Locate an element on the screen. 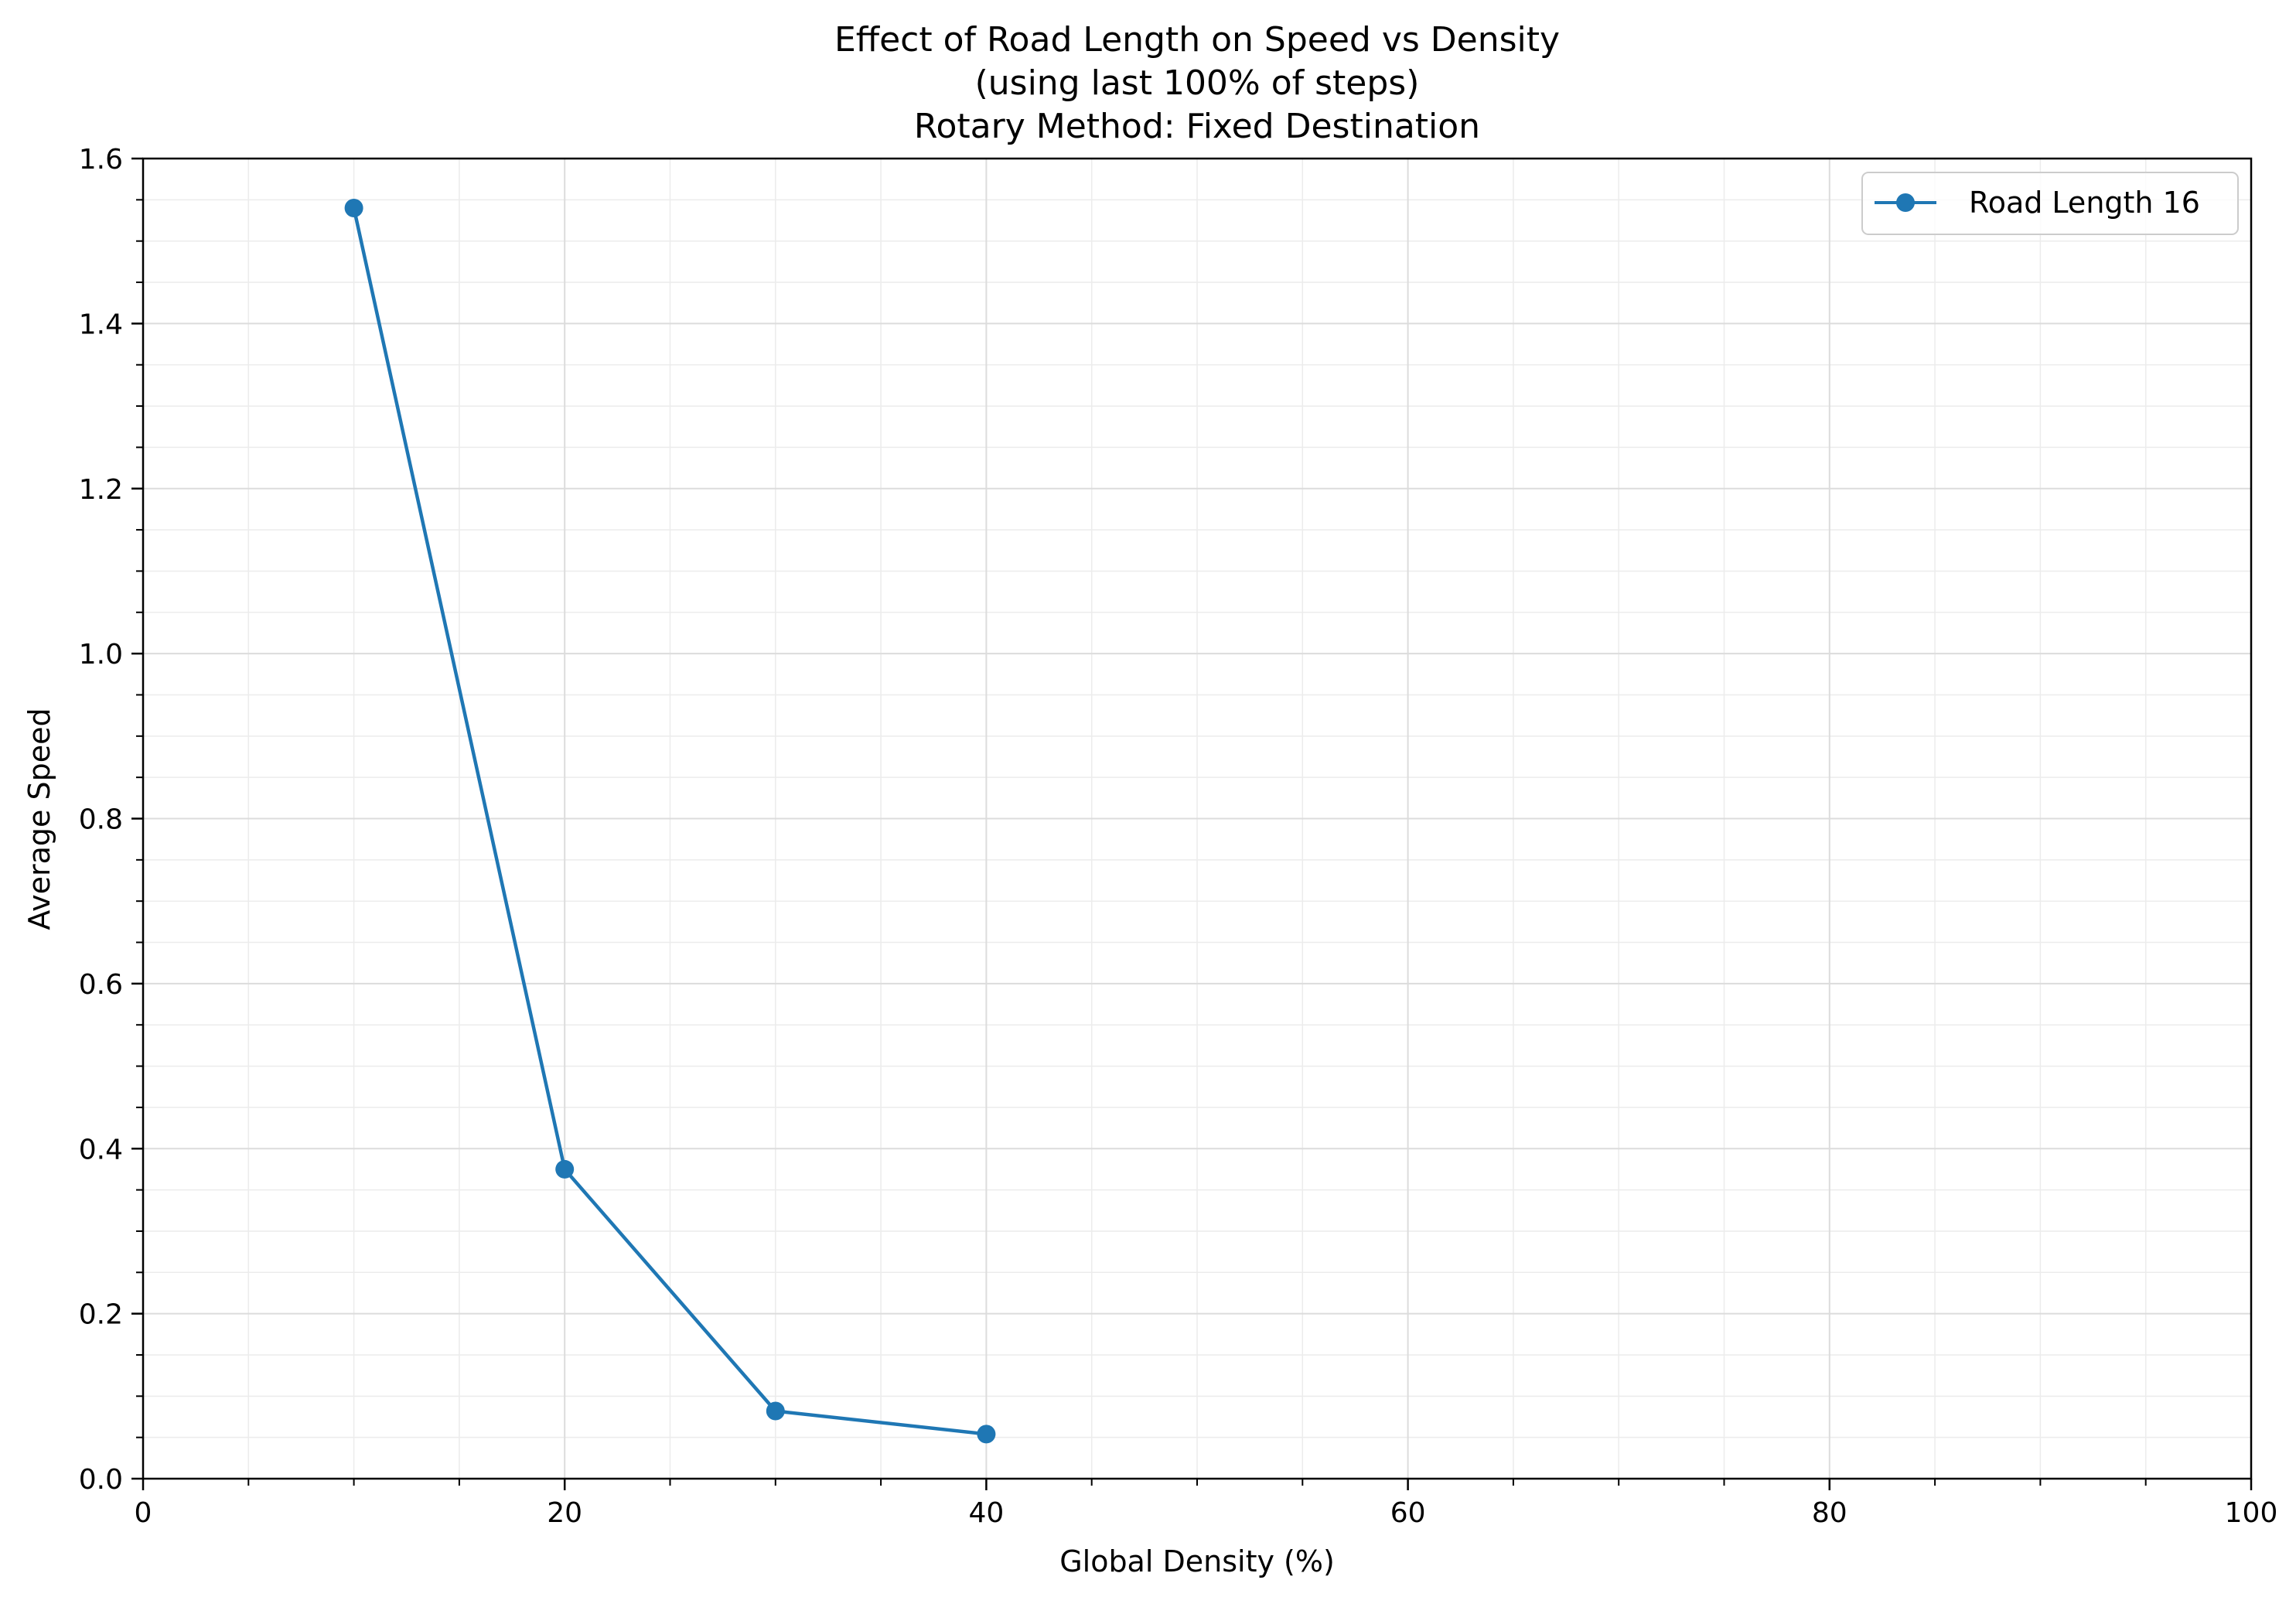 The height and width of the screenshot is (1597, 2296). legend-marker-swatch is located at coordinates (1905, 202).